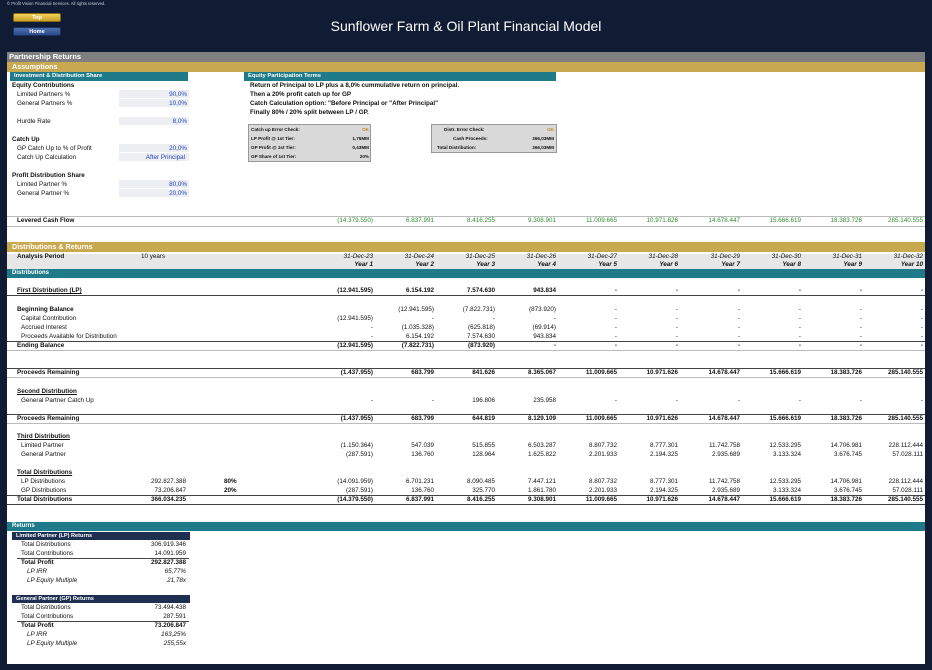 This screenshot has width=932, height=670. What do you see at coordinates (49, 318) in the screenshot?
I see `cap-contrib-label: Capital Contribution` at bounding box center [49, 318].